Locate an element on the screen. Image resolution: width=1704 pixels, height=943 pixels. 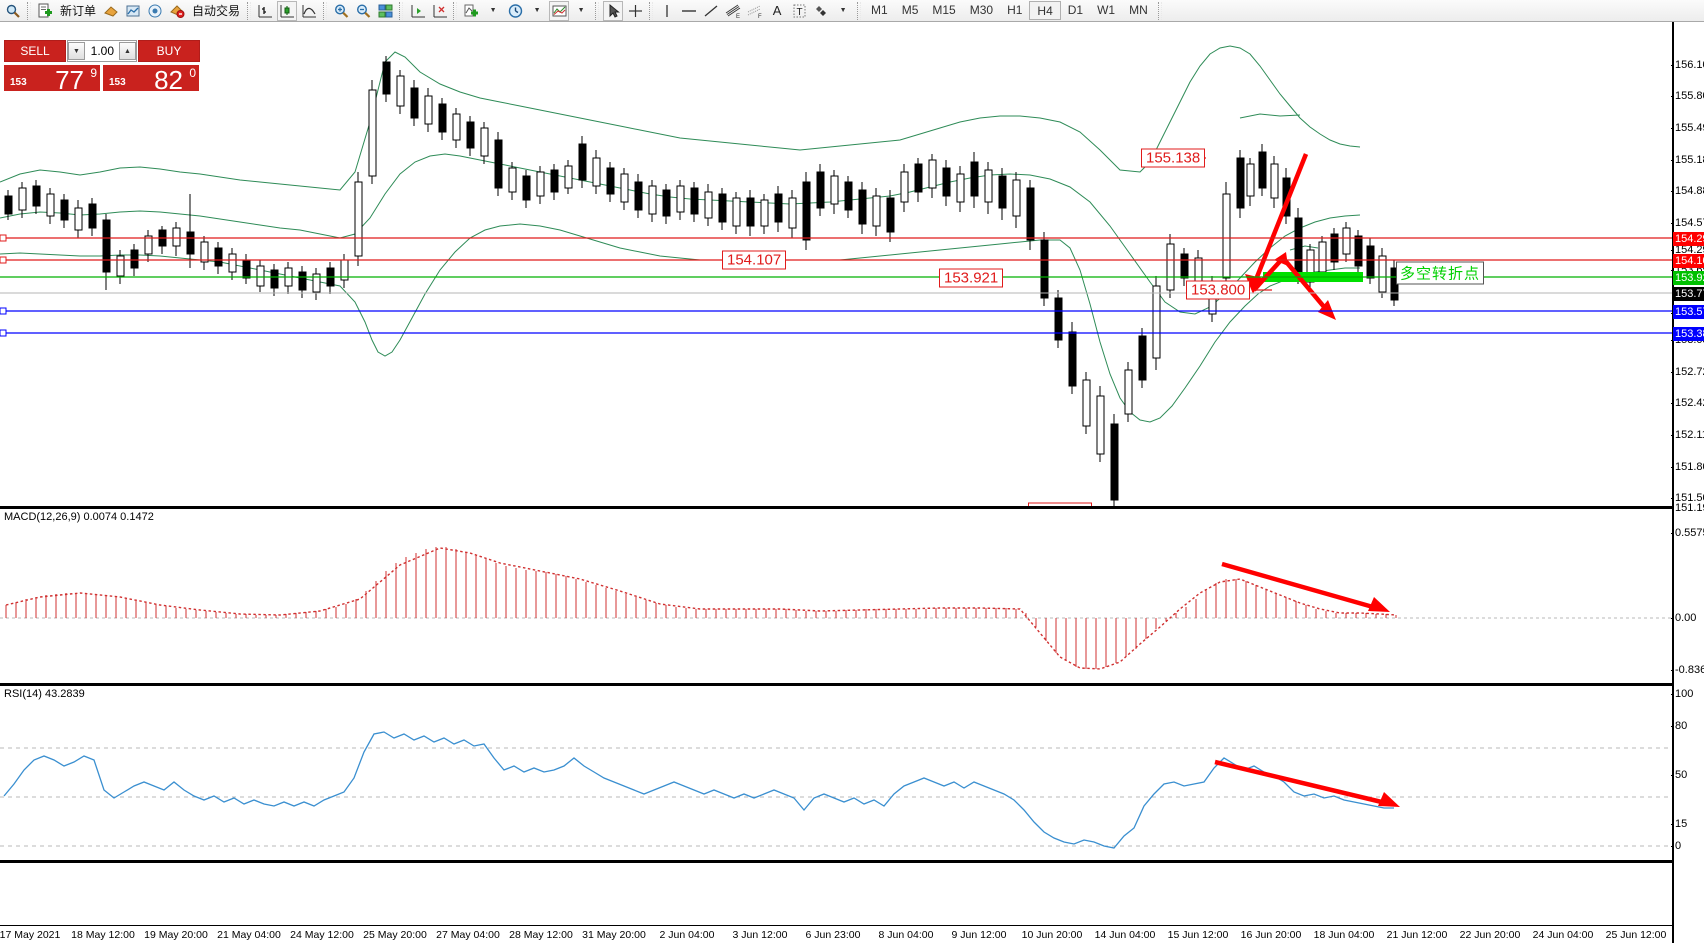
equidistant-channel-icon: F is located at coordinates (755, 11).